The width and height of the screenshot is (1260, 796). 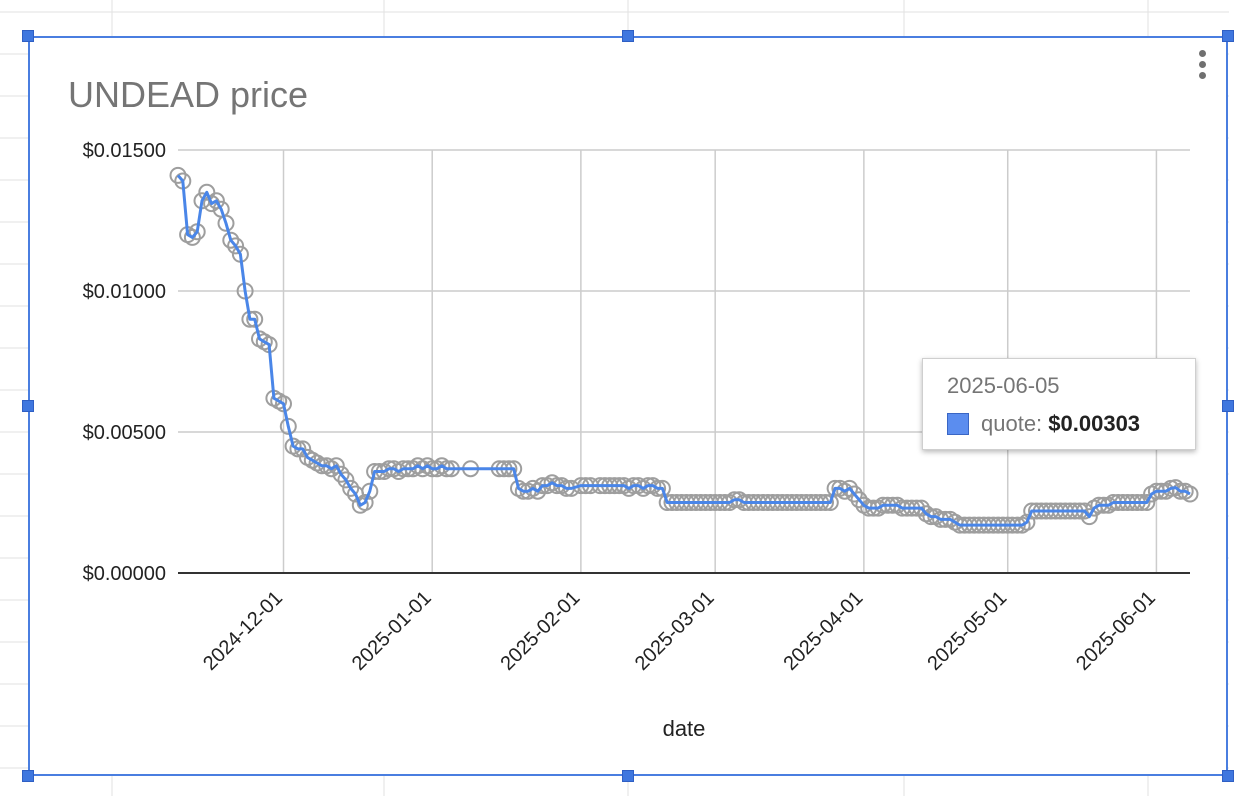 I want to click on tooltip-series-row: quote: $0.00303, so click(x=1060, y=424).